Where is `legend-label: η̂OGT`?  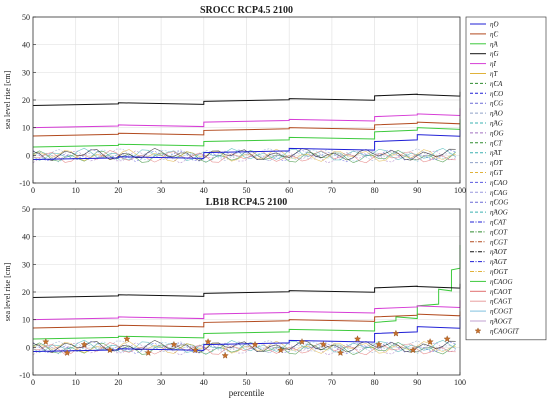 legend-label: η̂OGT is located at coordinates (499, 272).